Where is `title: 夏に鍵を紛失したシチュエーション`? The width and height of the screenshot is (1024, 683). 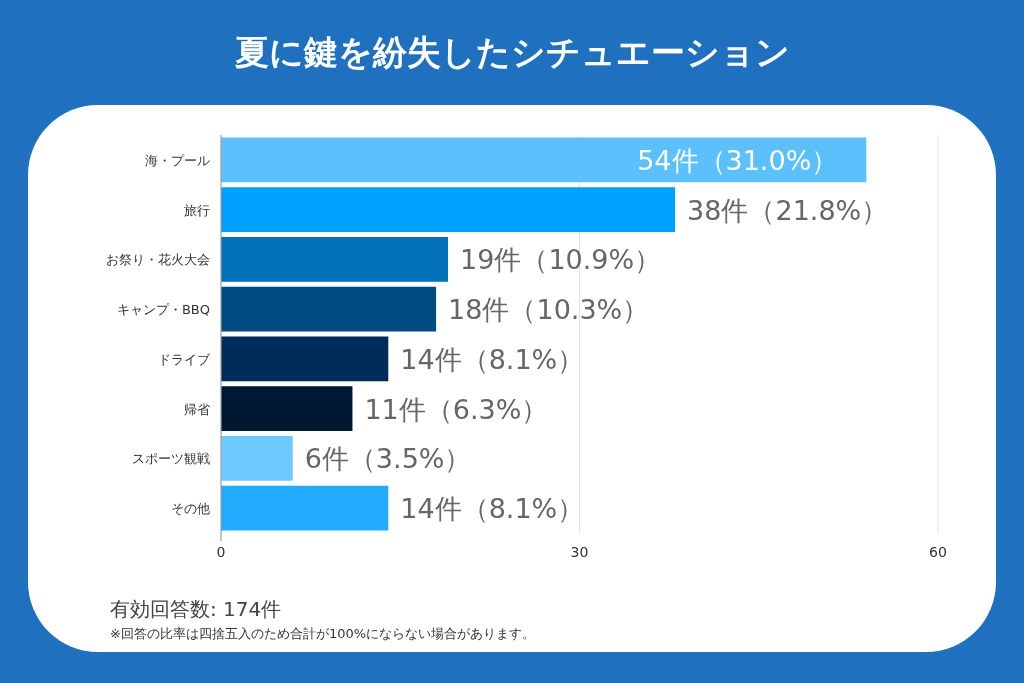 title: 夏に鍵を紛失したシチュエーション is located at coordinates (512, 52).